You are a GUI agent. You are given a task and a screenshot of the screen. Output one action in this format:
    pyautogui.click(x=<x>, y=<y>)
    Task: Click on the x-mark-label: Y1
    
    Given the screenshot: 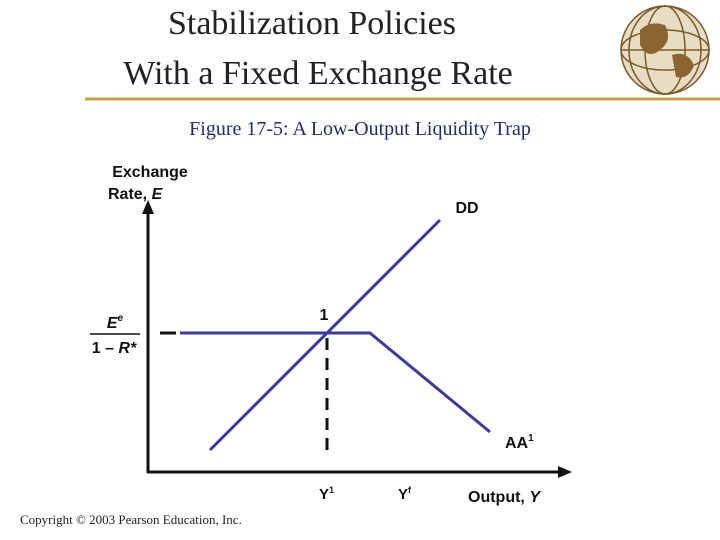 What is the action you would take?
    pyautogui.click(x=326, y=494)
    